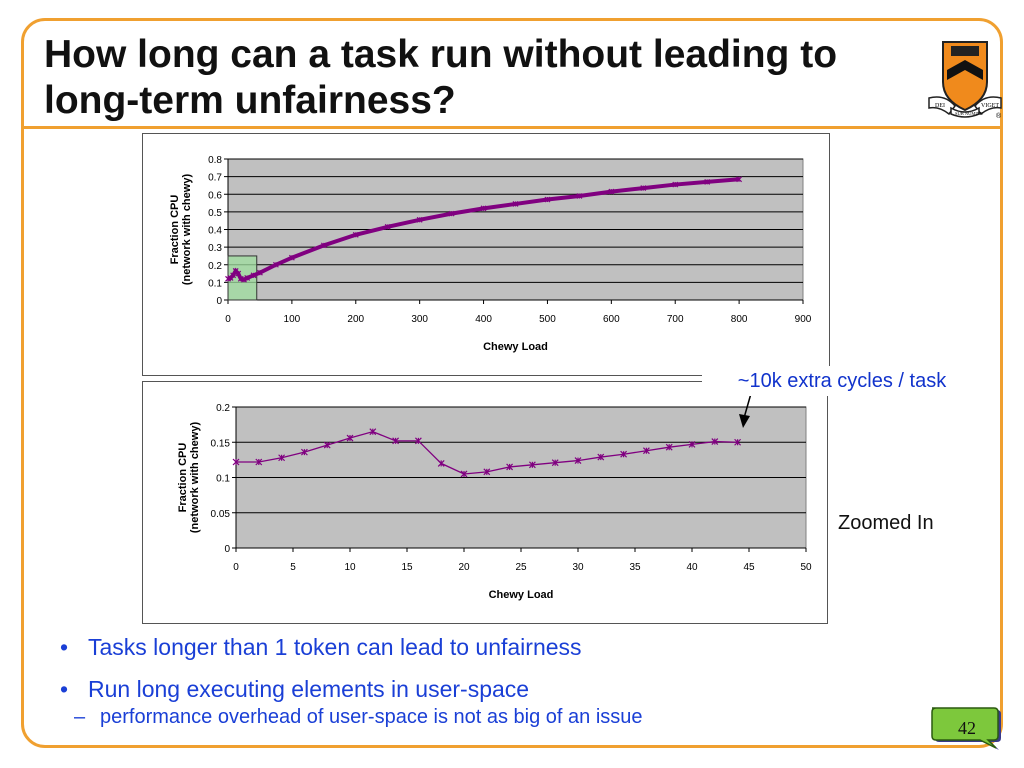 The height and width of the screenshot is (768, 1024). Describe the element at coordinates (221, 443) in the screenshot. I see `y-tick-label: 0.15` at that location.